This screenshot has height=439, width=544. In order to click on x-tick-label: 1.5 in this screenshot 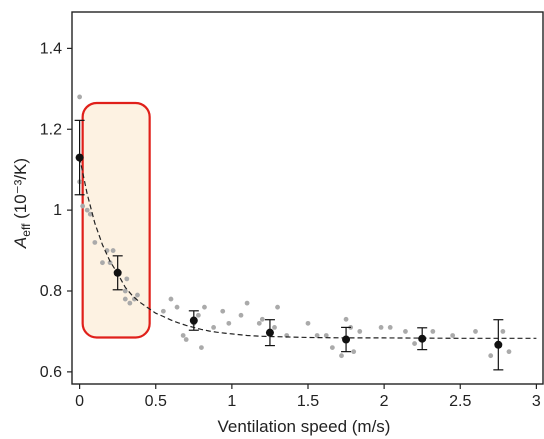, I will do `click(308, 401)`.